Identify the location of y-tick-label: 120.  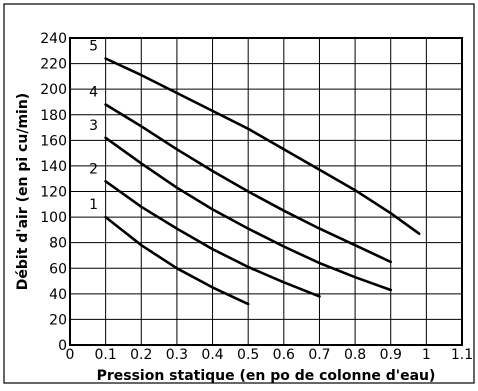
(53, 193).